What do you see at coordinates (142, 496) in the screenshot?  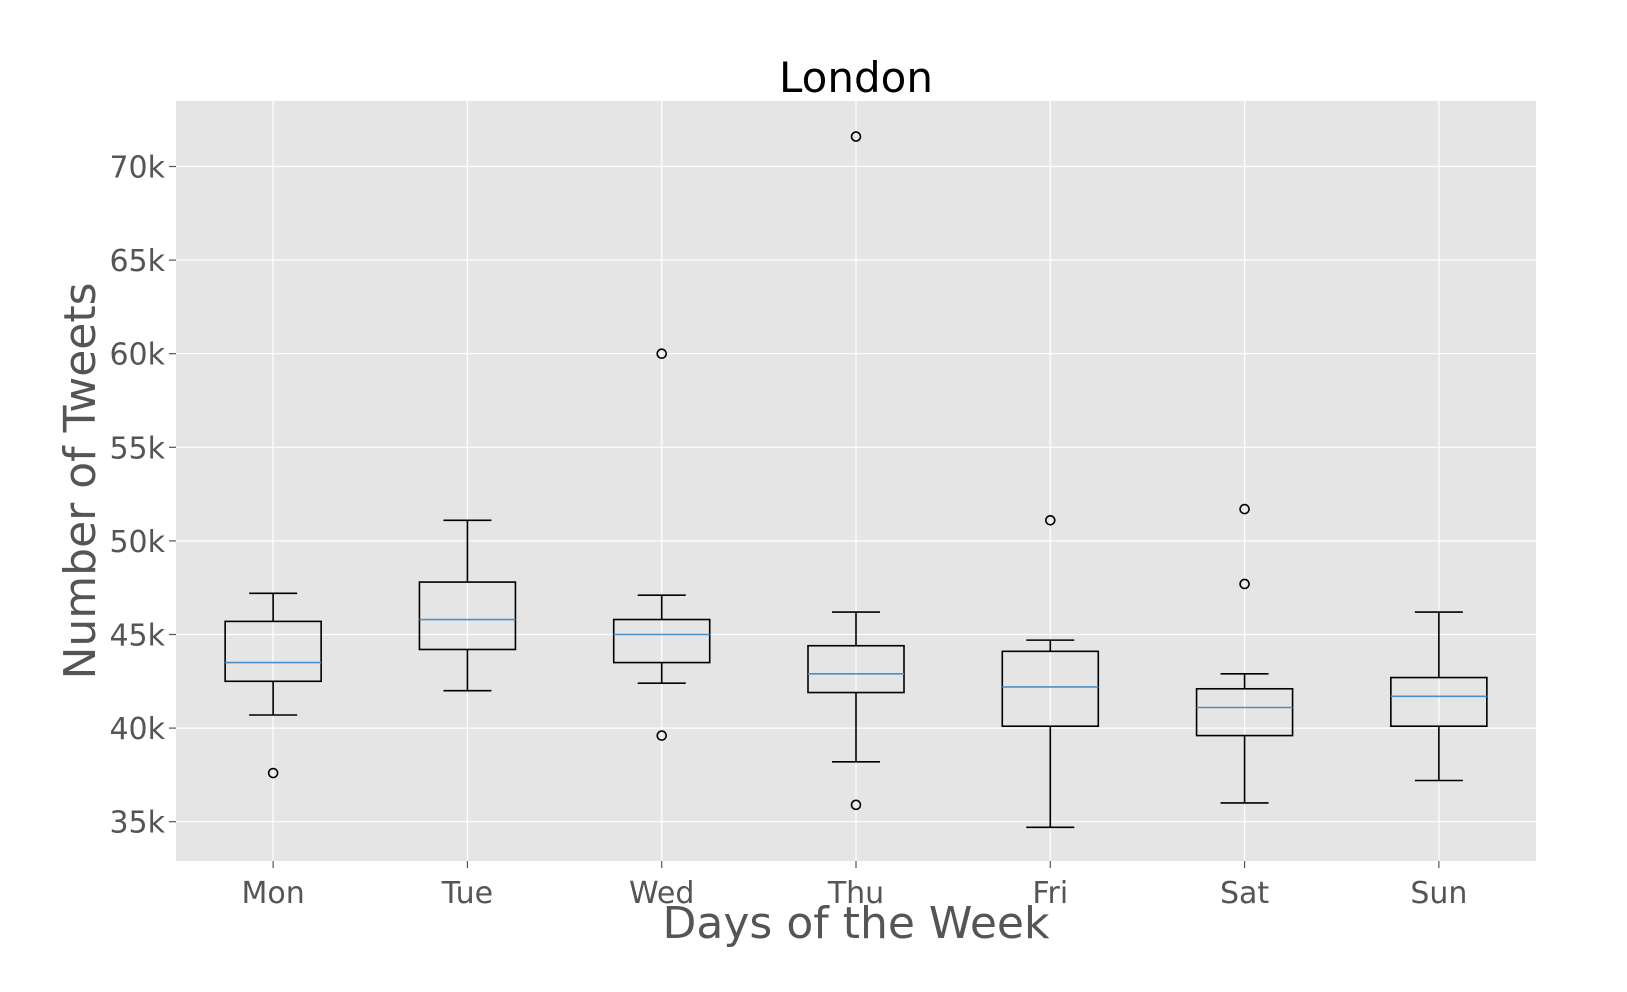 I see `y-axis-ticks: 35k 40k 45k 50k 55k 60k 65k 70k` at bounding box center [142, 496].